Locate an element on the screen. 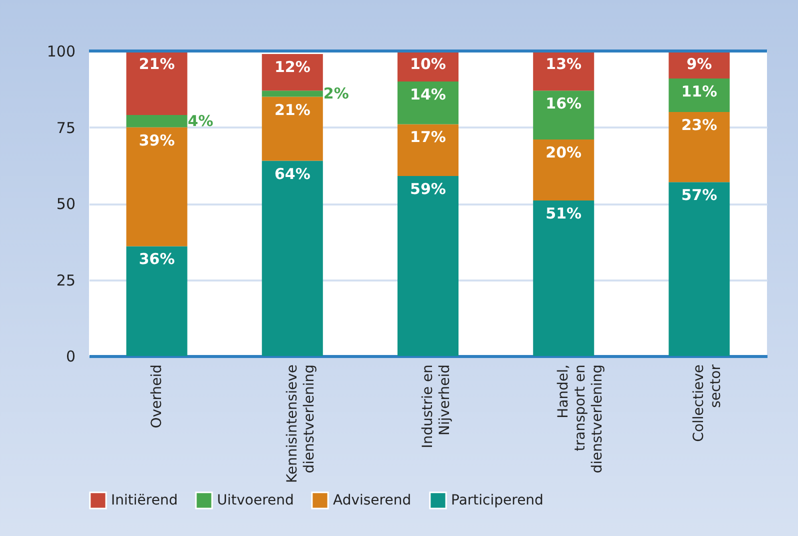  x-tick-label: Collectieve sector is located at coordinates (707, 403).